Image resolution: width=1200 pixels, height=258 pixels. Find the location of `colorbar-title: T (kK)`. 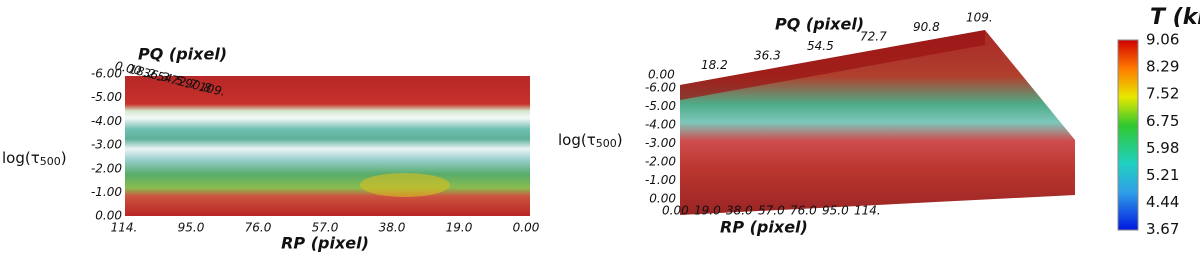

colorbar-title: T (kK) is located at coordinates (1175, 17).